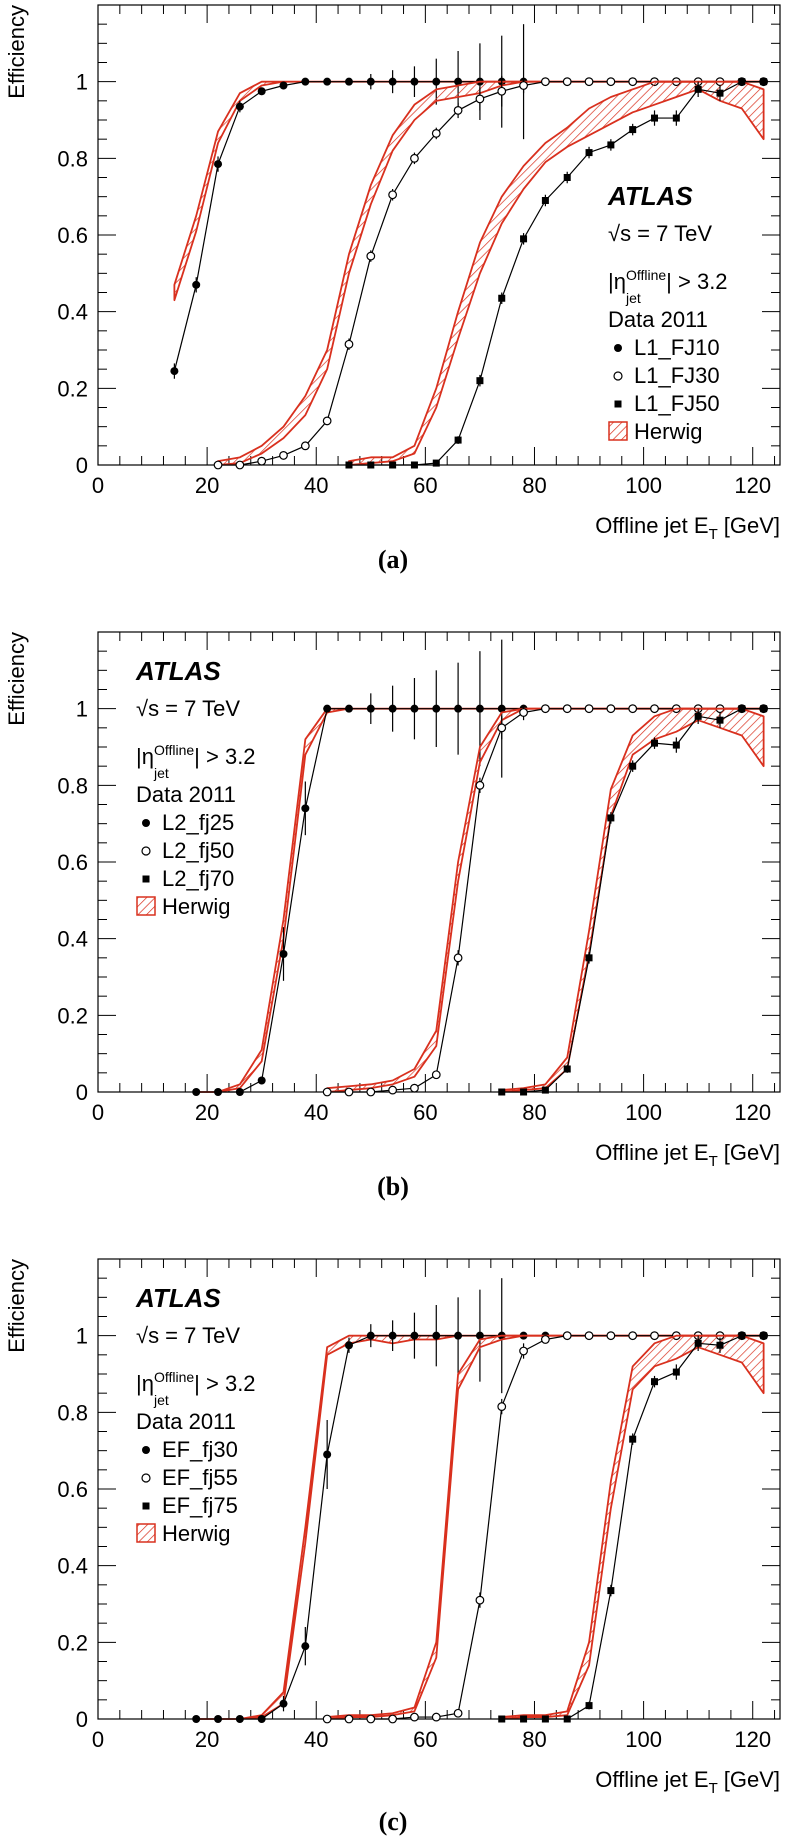  What do you see at coordinates (188, 708) in the screenshot?
I see `energy-label: √s = 7 TeV` at bounding box center [188, 708].